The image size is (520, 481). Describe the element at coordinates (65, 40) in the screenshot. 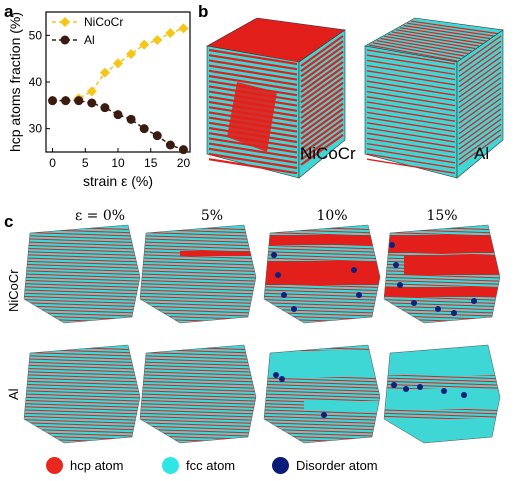

I see `legend-marker` at that location.